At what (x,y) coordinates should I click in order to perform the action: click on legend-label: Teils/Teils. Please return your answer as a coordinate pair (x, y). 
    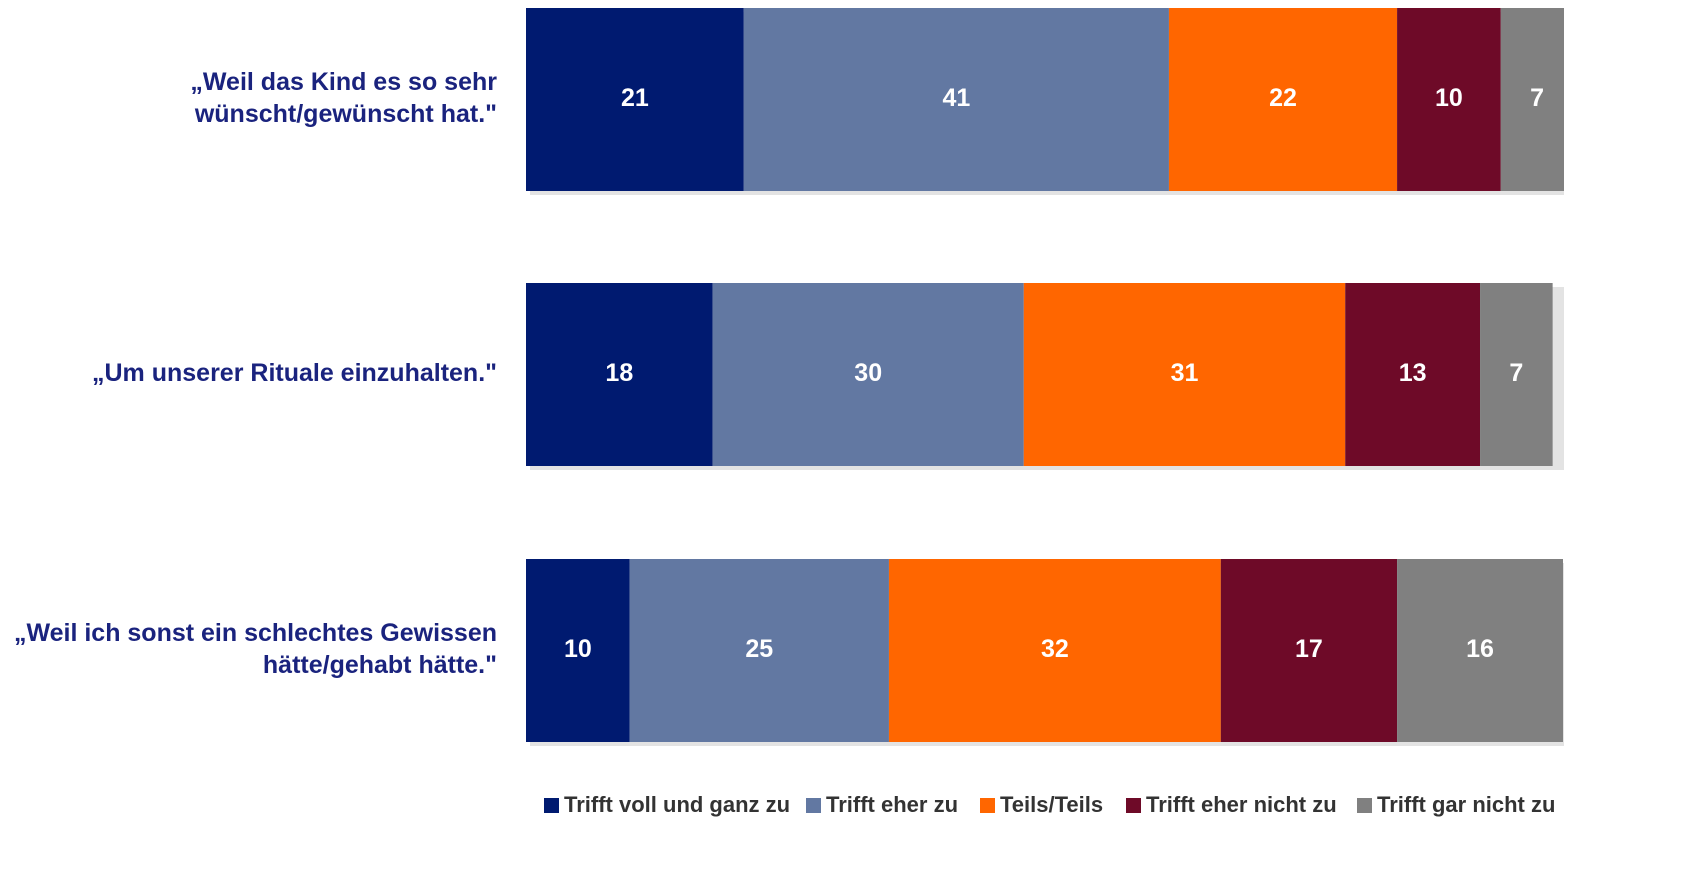
    Looking at the image, I should click on (1051, 804).